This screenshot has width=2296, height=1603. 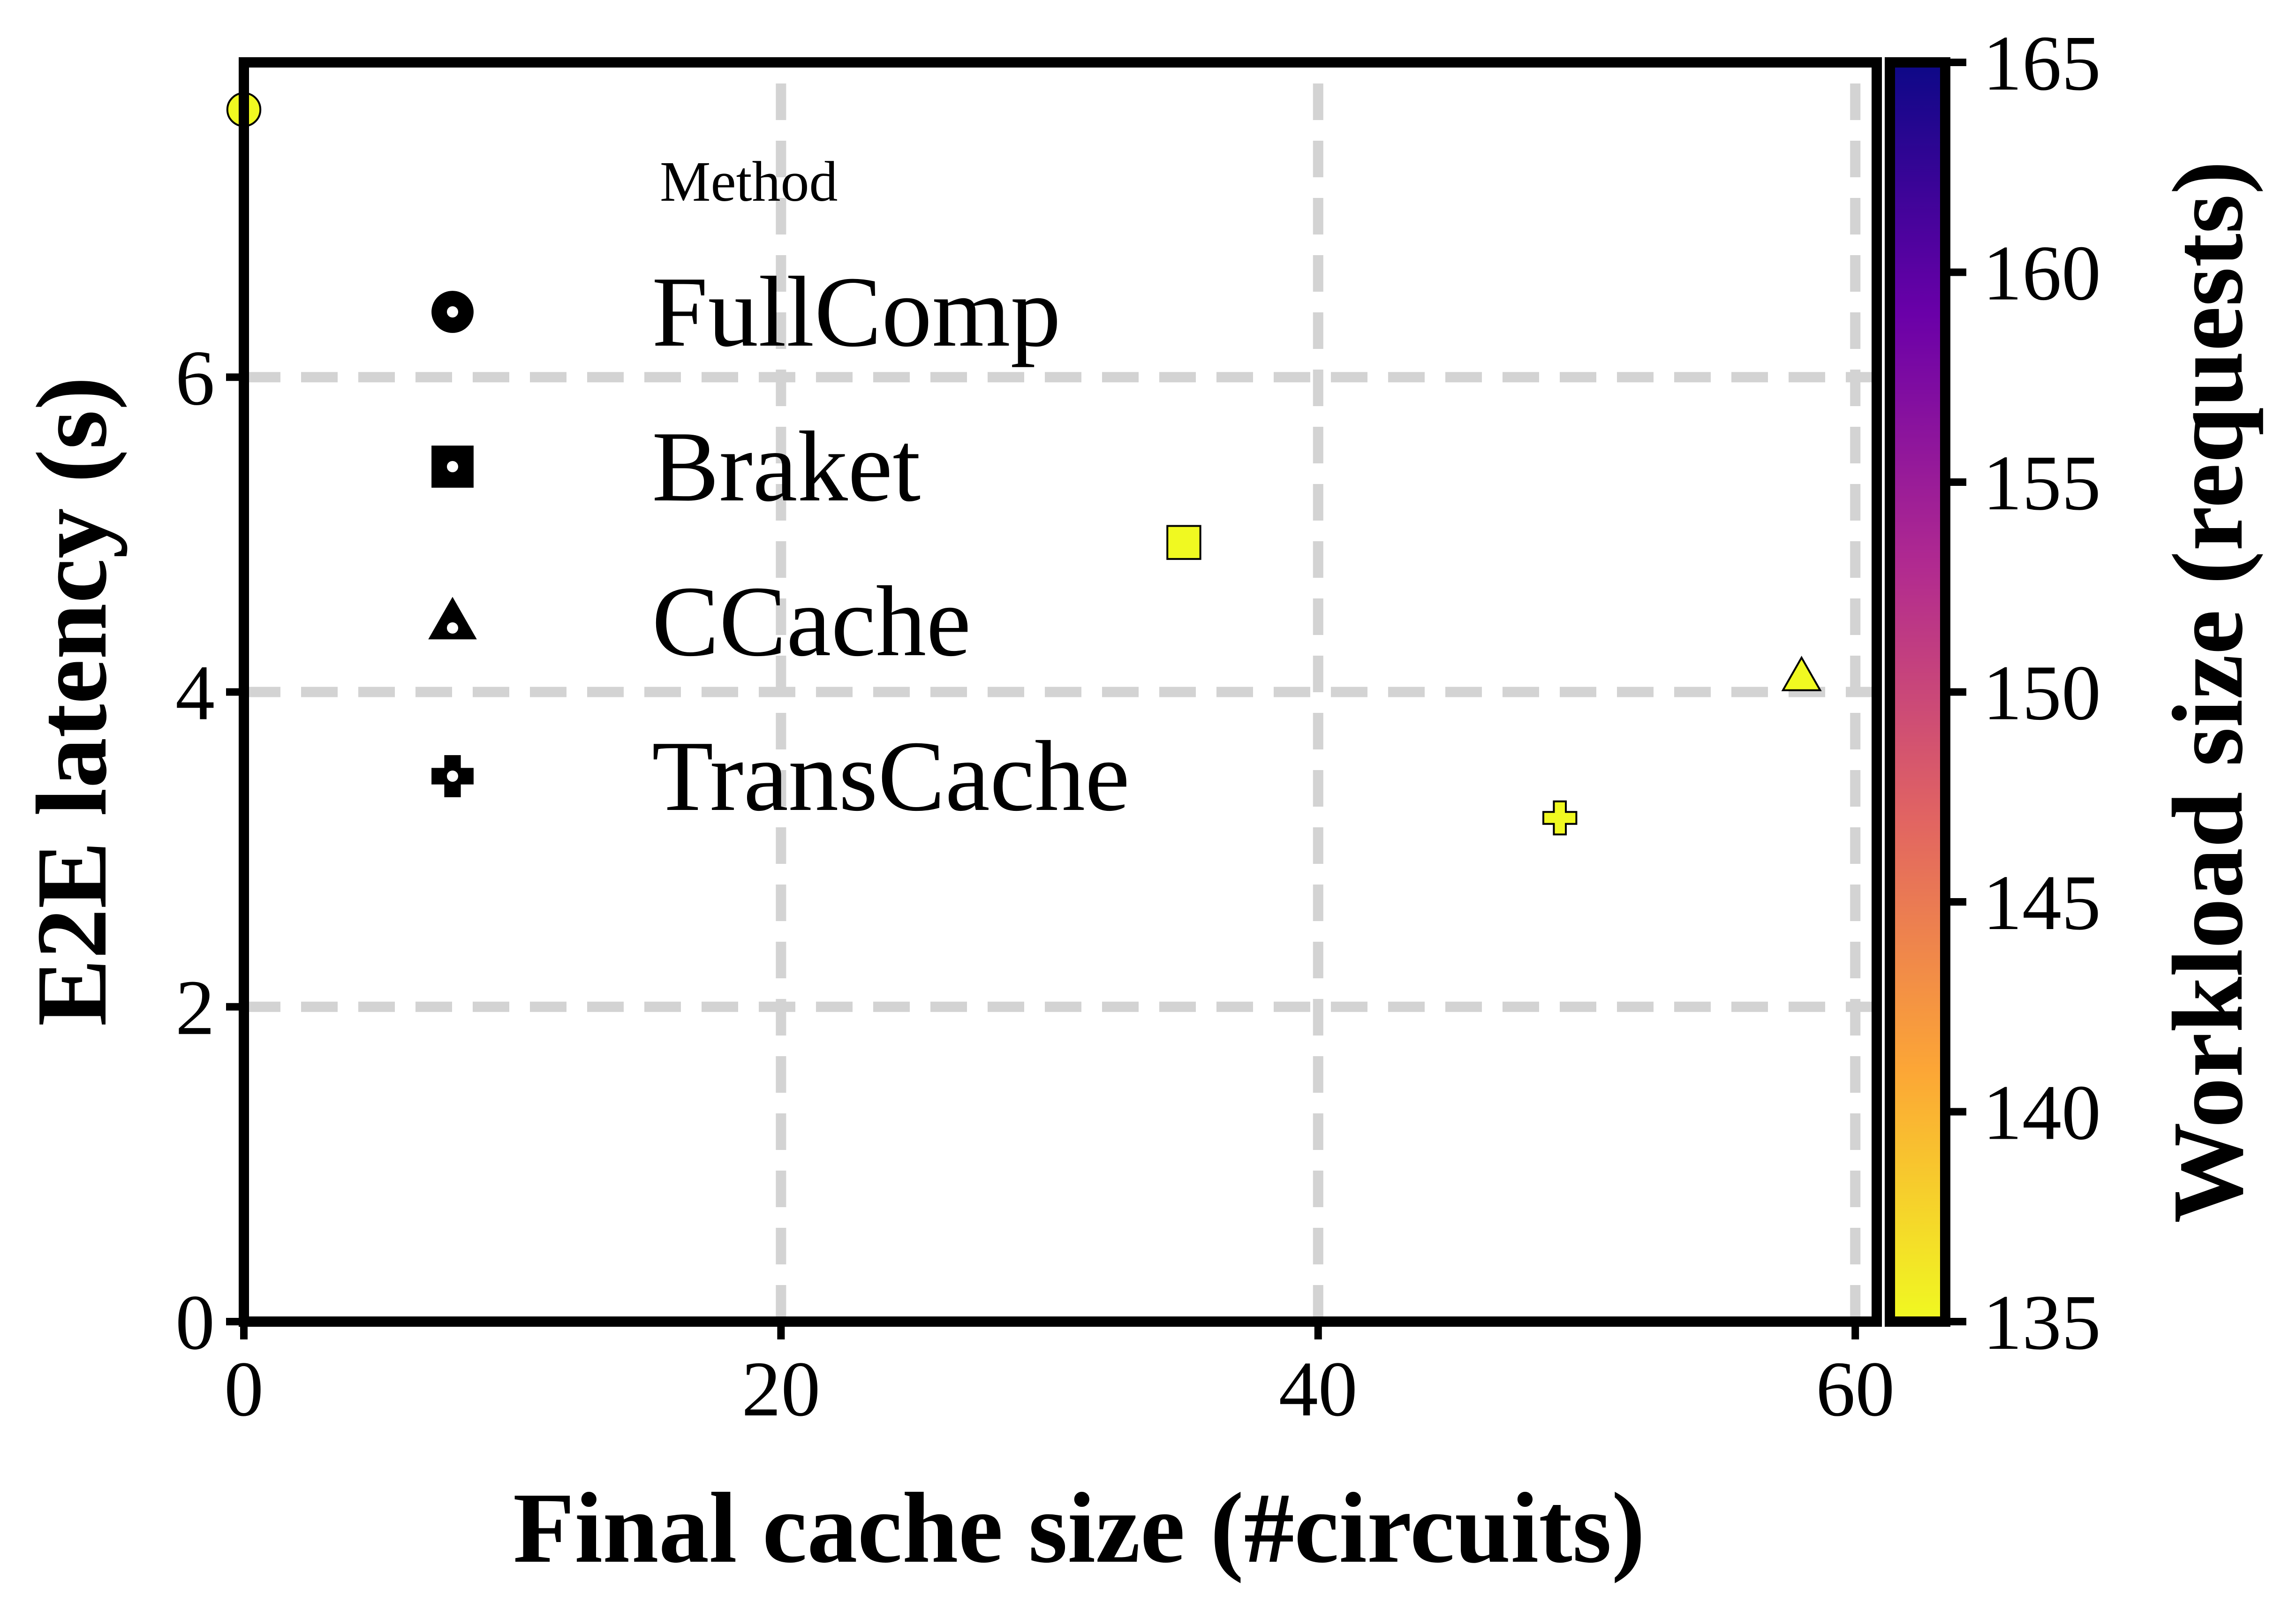 I want to click on legend-label-transcache: TransCache, so click(x=891, y=776).